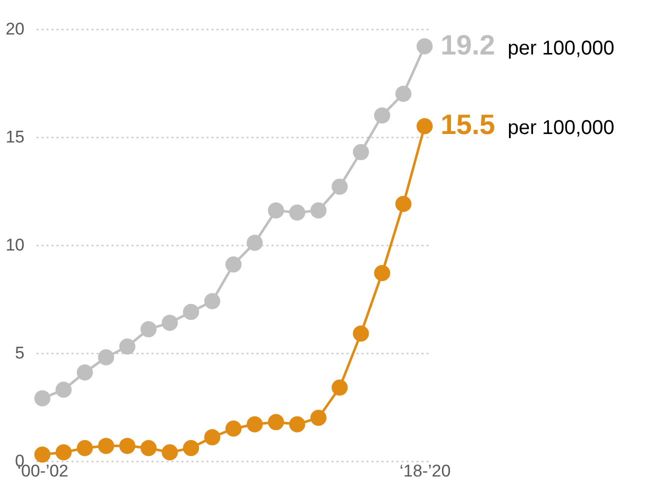 Image resolution: width=654 pixels, height=478 pixels. I want to click on data-label: 19.2, so click(468, 44).